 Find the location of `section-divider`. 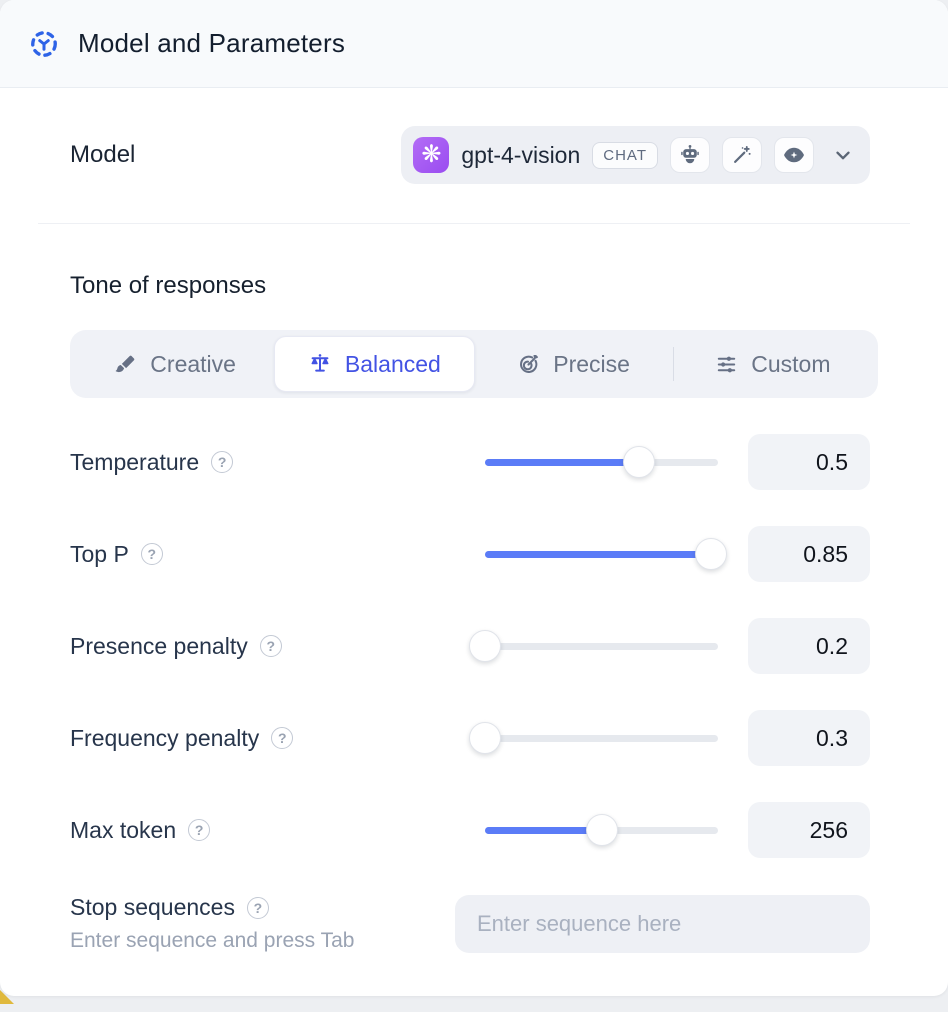

section-divider is located at coordinates (474, 223).